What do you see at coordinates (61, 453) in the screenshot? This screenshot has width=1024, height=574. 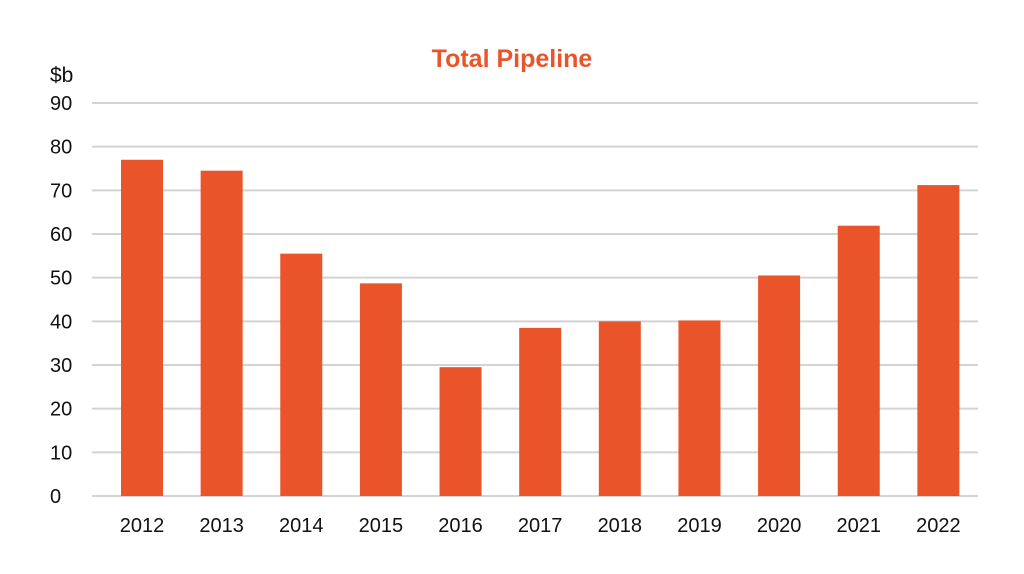 I see `y-tick-label: 10` at bounding box center [61, 453].